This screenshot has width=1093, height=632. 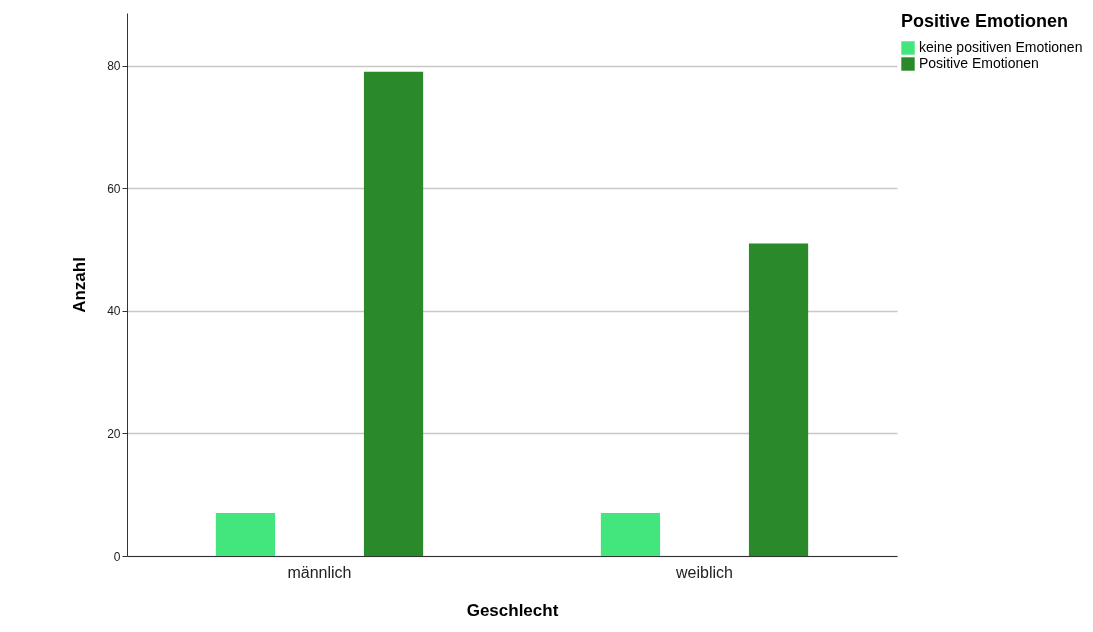 I want to click on y-tick-label: 80, so click(x=114, y=66).